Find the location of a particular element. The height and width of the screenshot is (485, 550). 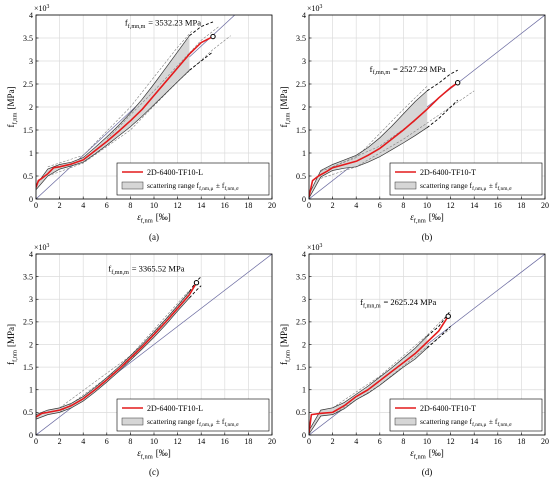

panel-label: (d) is located at coordinates (427, 472).